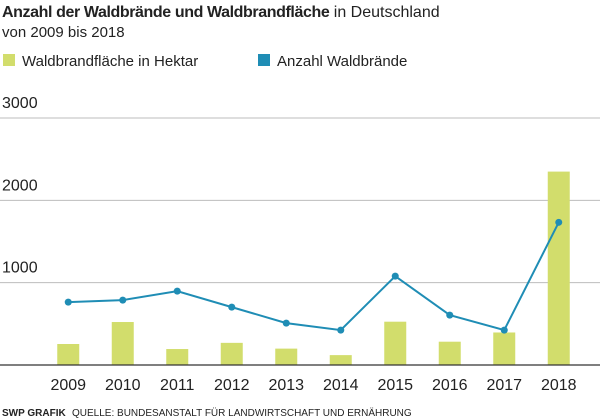  I want to click on legend-label: Anzahl Waldbrände, so click(342, 61).